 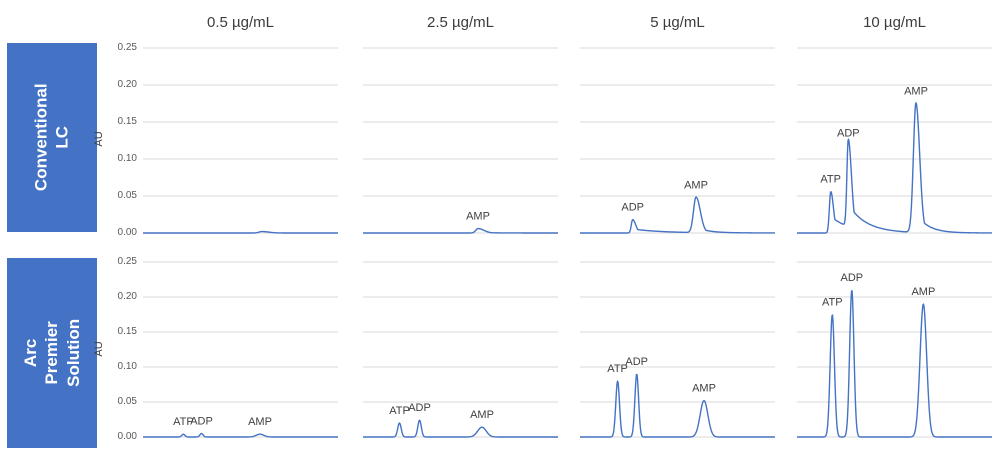 What do you see at coordinates (677, 22) in the screenshot?
I see `column-title-5ug: 5 µg/mL` at bounding box center [677, 22].